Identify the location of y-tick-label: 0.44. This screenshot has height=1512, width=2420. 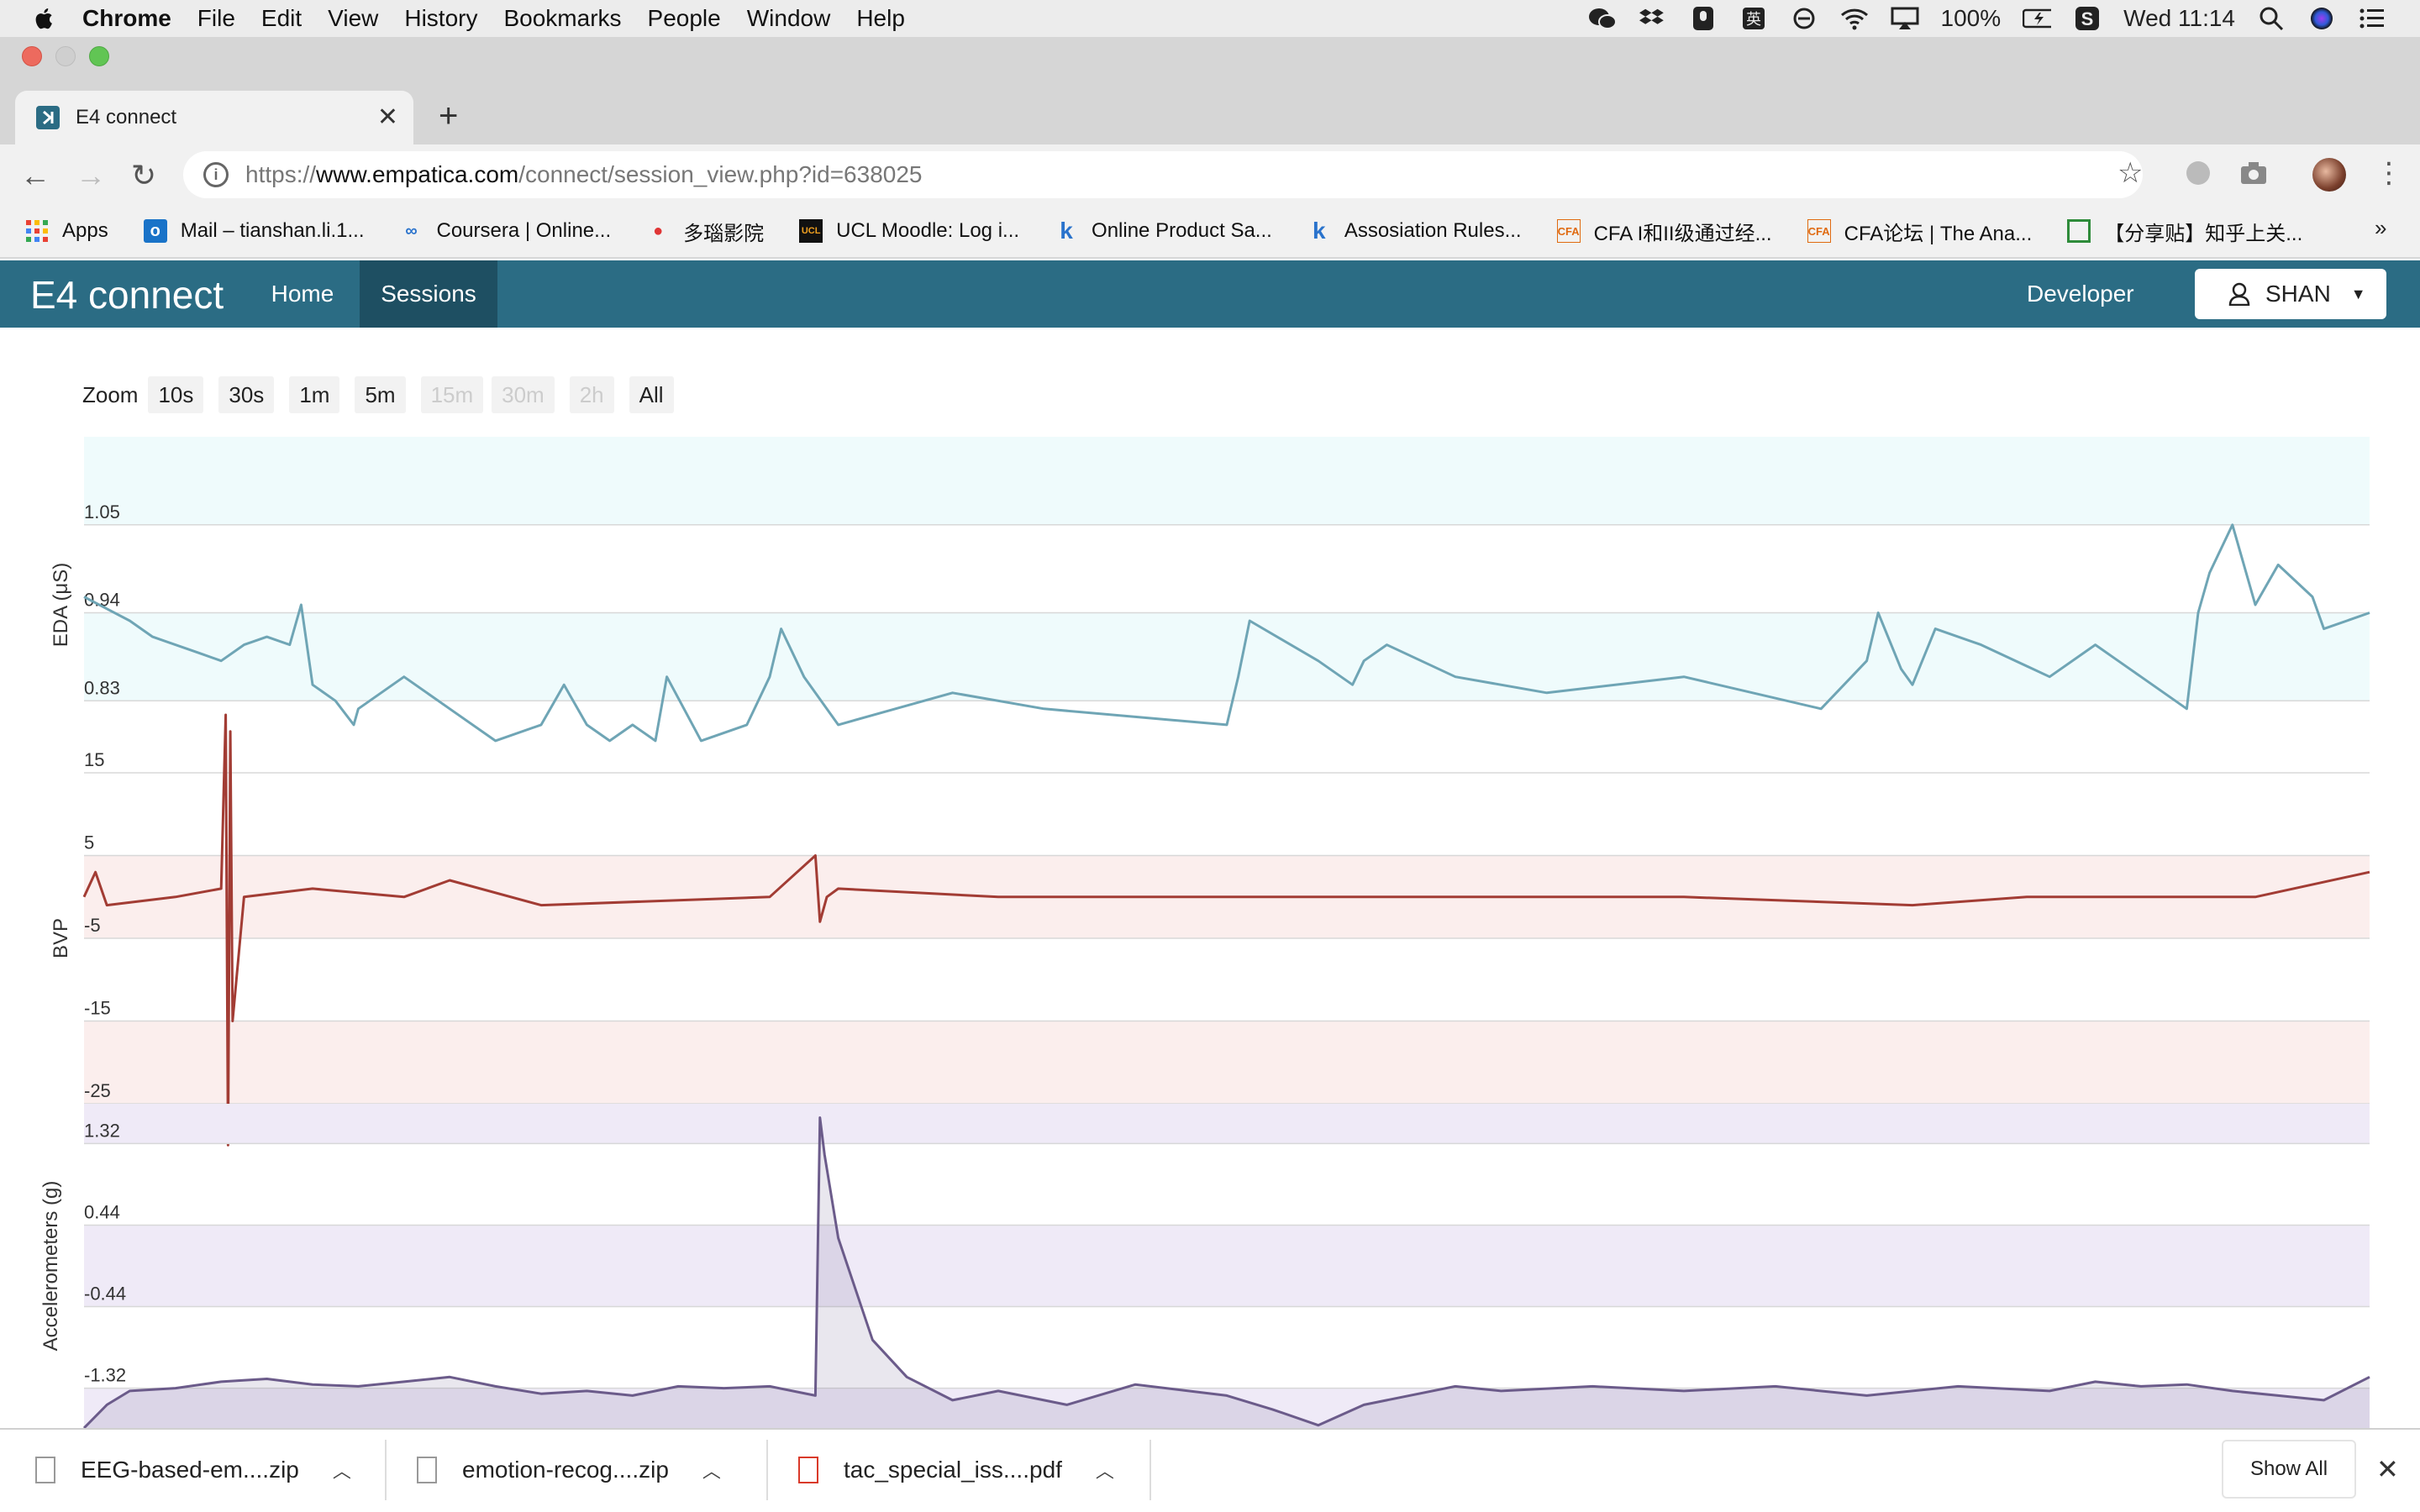
(102, 1211).